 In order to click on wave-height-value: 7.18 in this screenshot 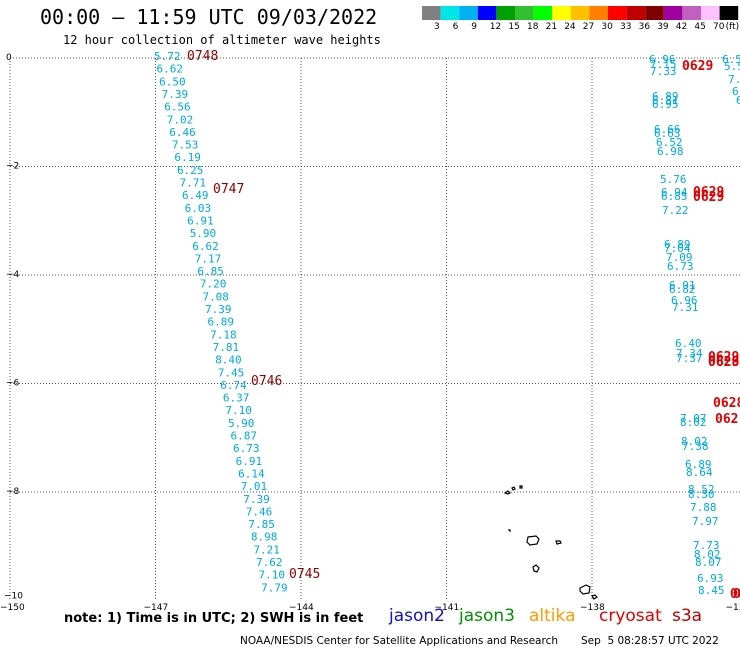, I will do `click(223, 334)`.